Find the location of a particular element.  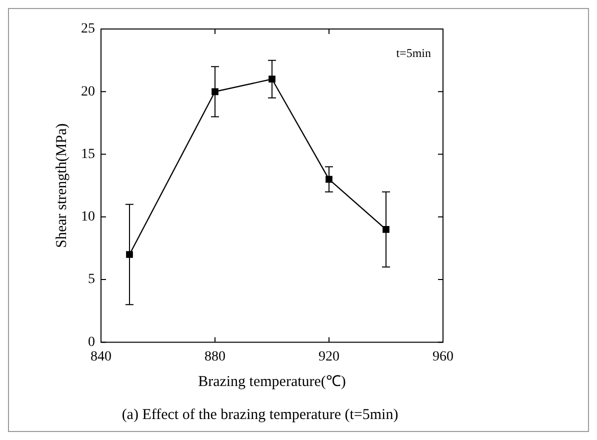

y-tick-label: 15 is located at coordinates (88, 154).